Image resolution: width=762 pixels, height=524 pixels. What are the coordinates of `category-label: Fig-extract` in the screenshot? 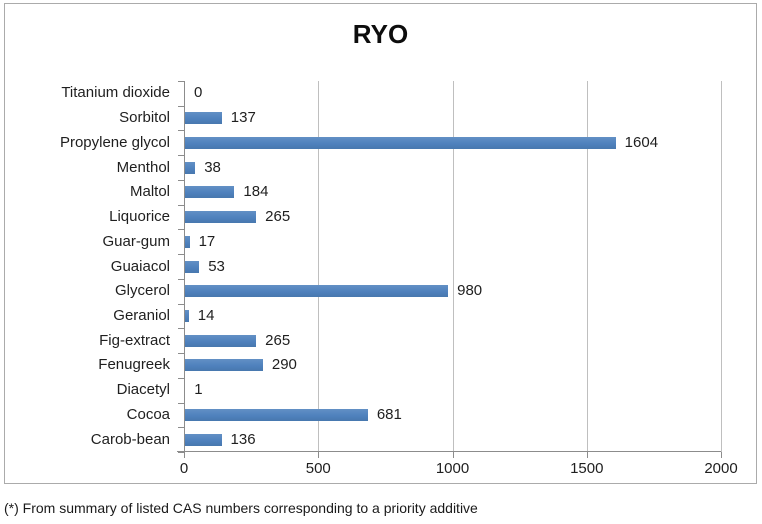 It's located at (134, 340).